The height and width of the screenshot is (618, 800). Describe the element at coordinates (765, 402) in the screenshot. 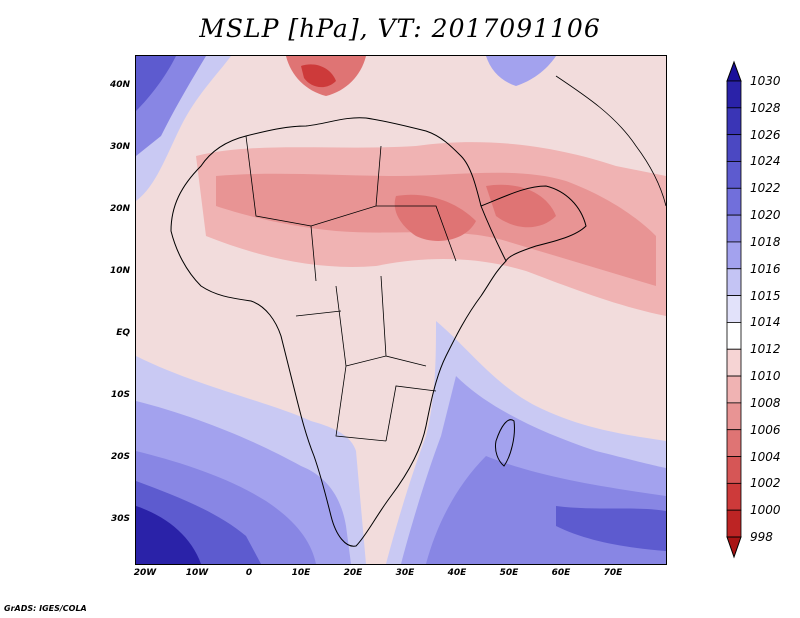

I see `colorbar-label: 1008` at that location.